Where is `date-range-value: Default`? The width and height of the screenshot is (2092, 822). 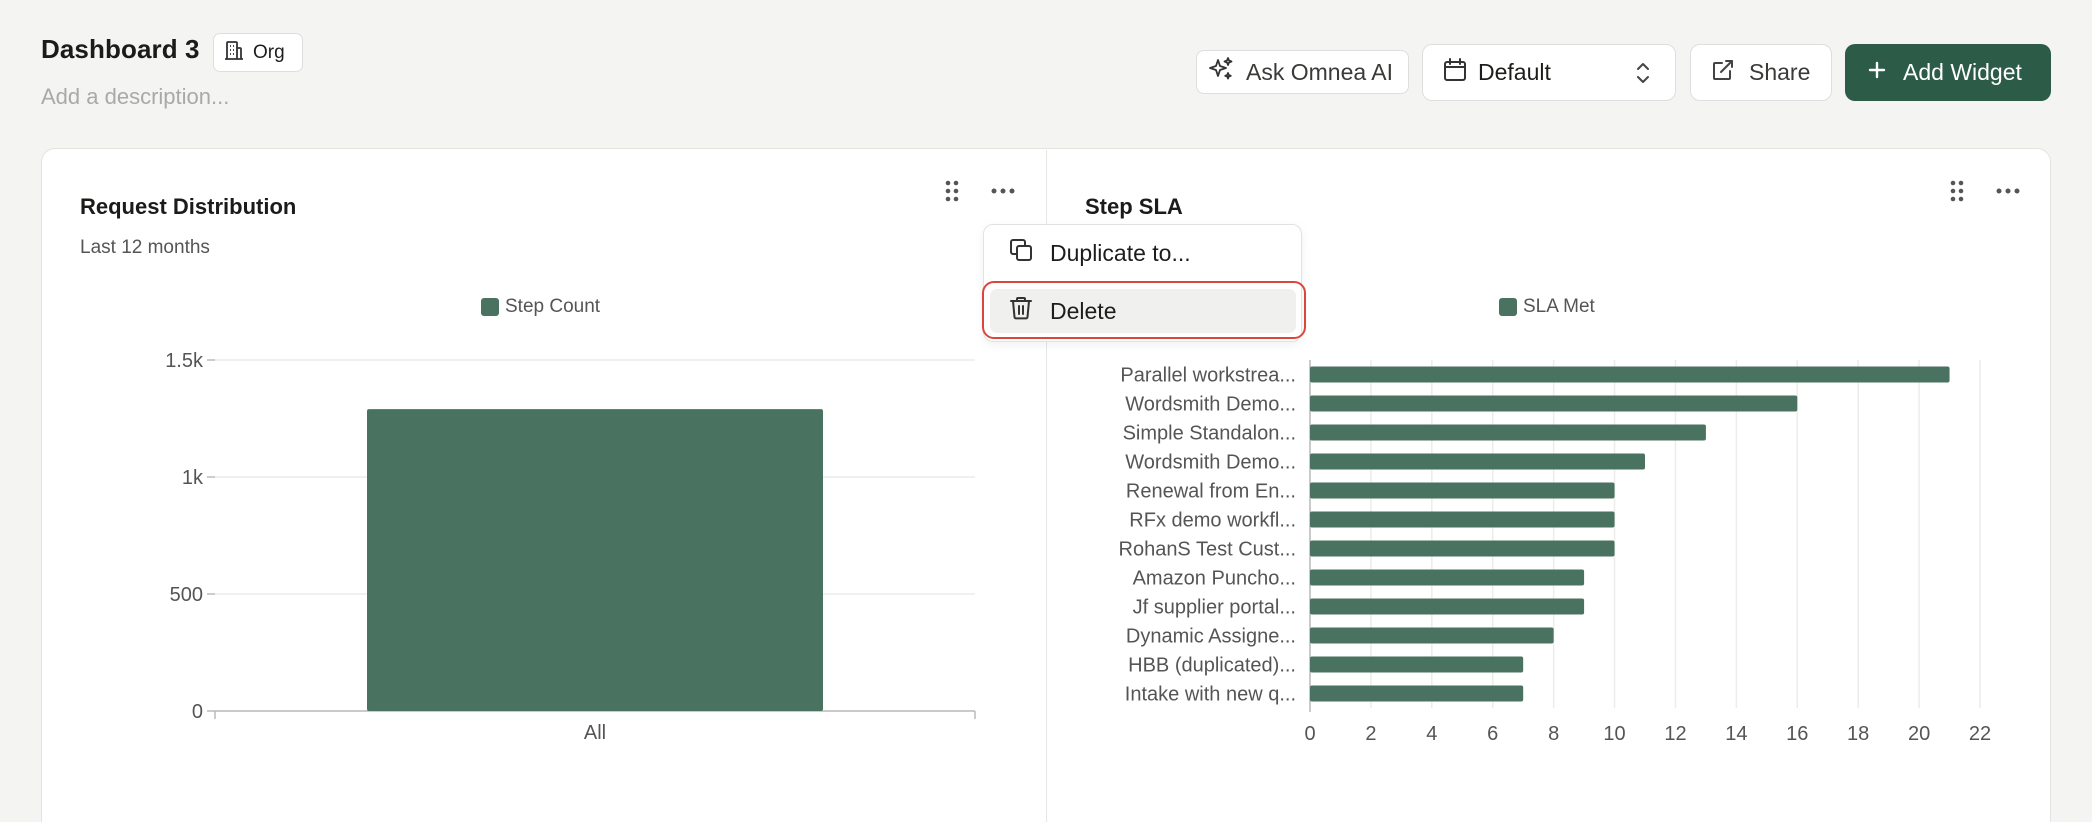 date-range-value: Default is located at coordinates (1514, 72).